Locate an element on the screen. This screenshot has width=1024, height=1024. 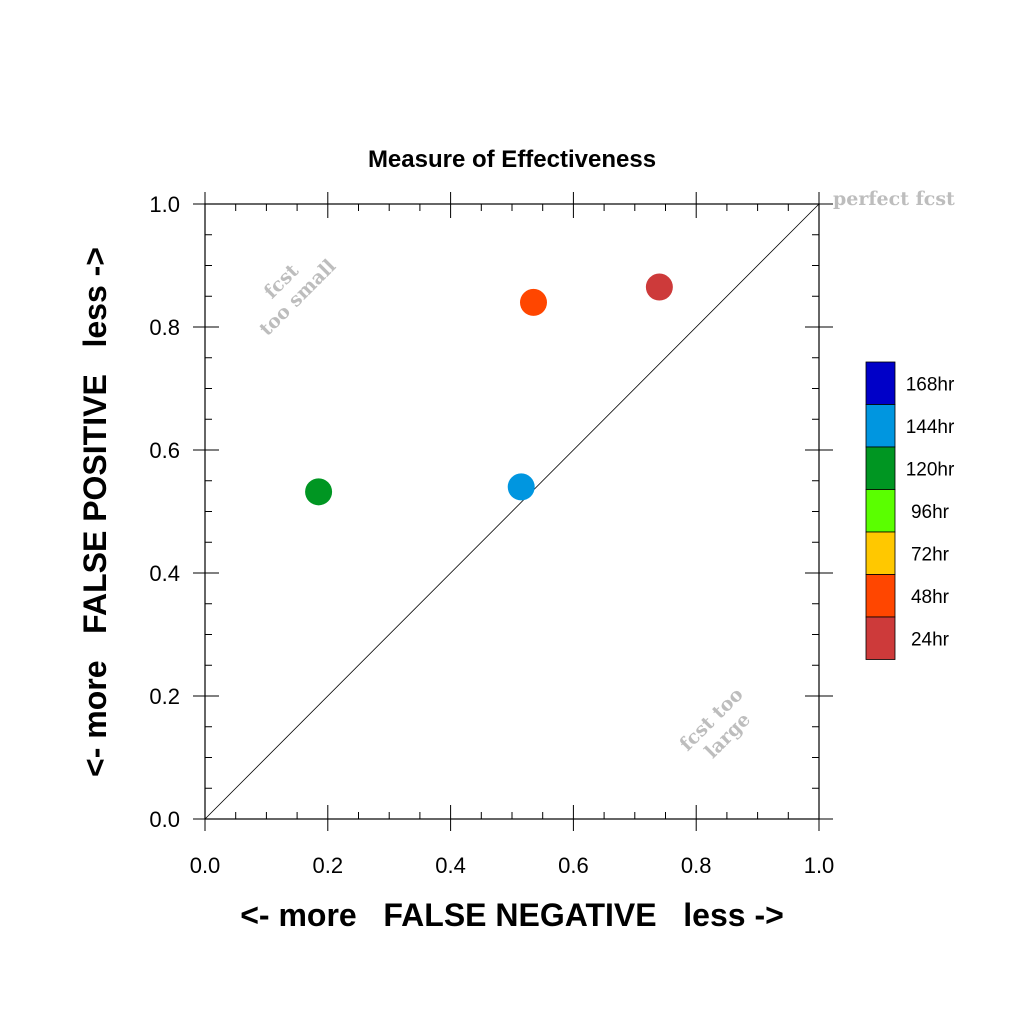
x-tick-label: 0.0 is located at coordinates (205, 865).